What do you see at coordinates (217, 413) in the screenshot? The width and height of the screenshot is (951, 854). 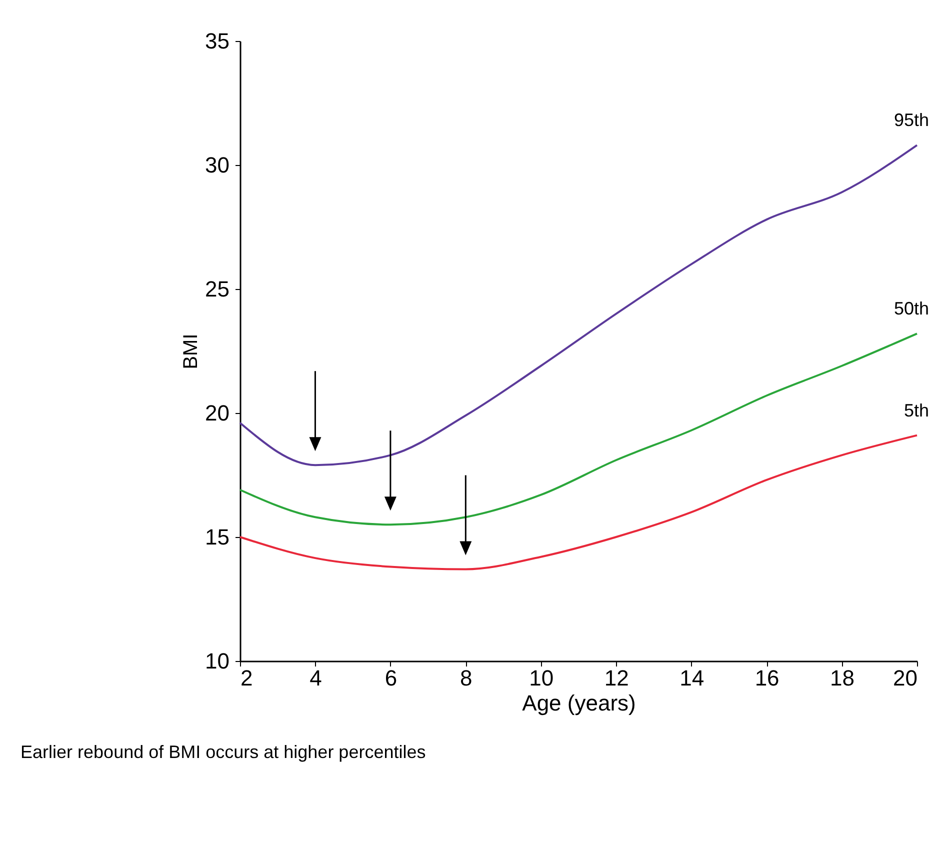 I see `y-tick-label: 20` at bounding box center [217, 413].